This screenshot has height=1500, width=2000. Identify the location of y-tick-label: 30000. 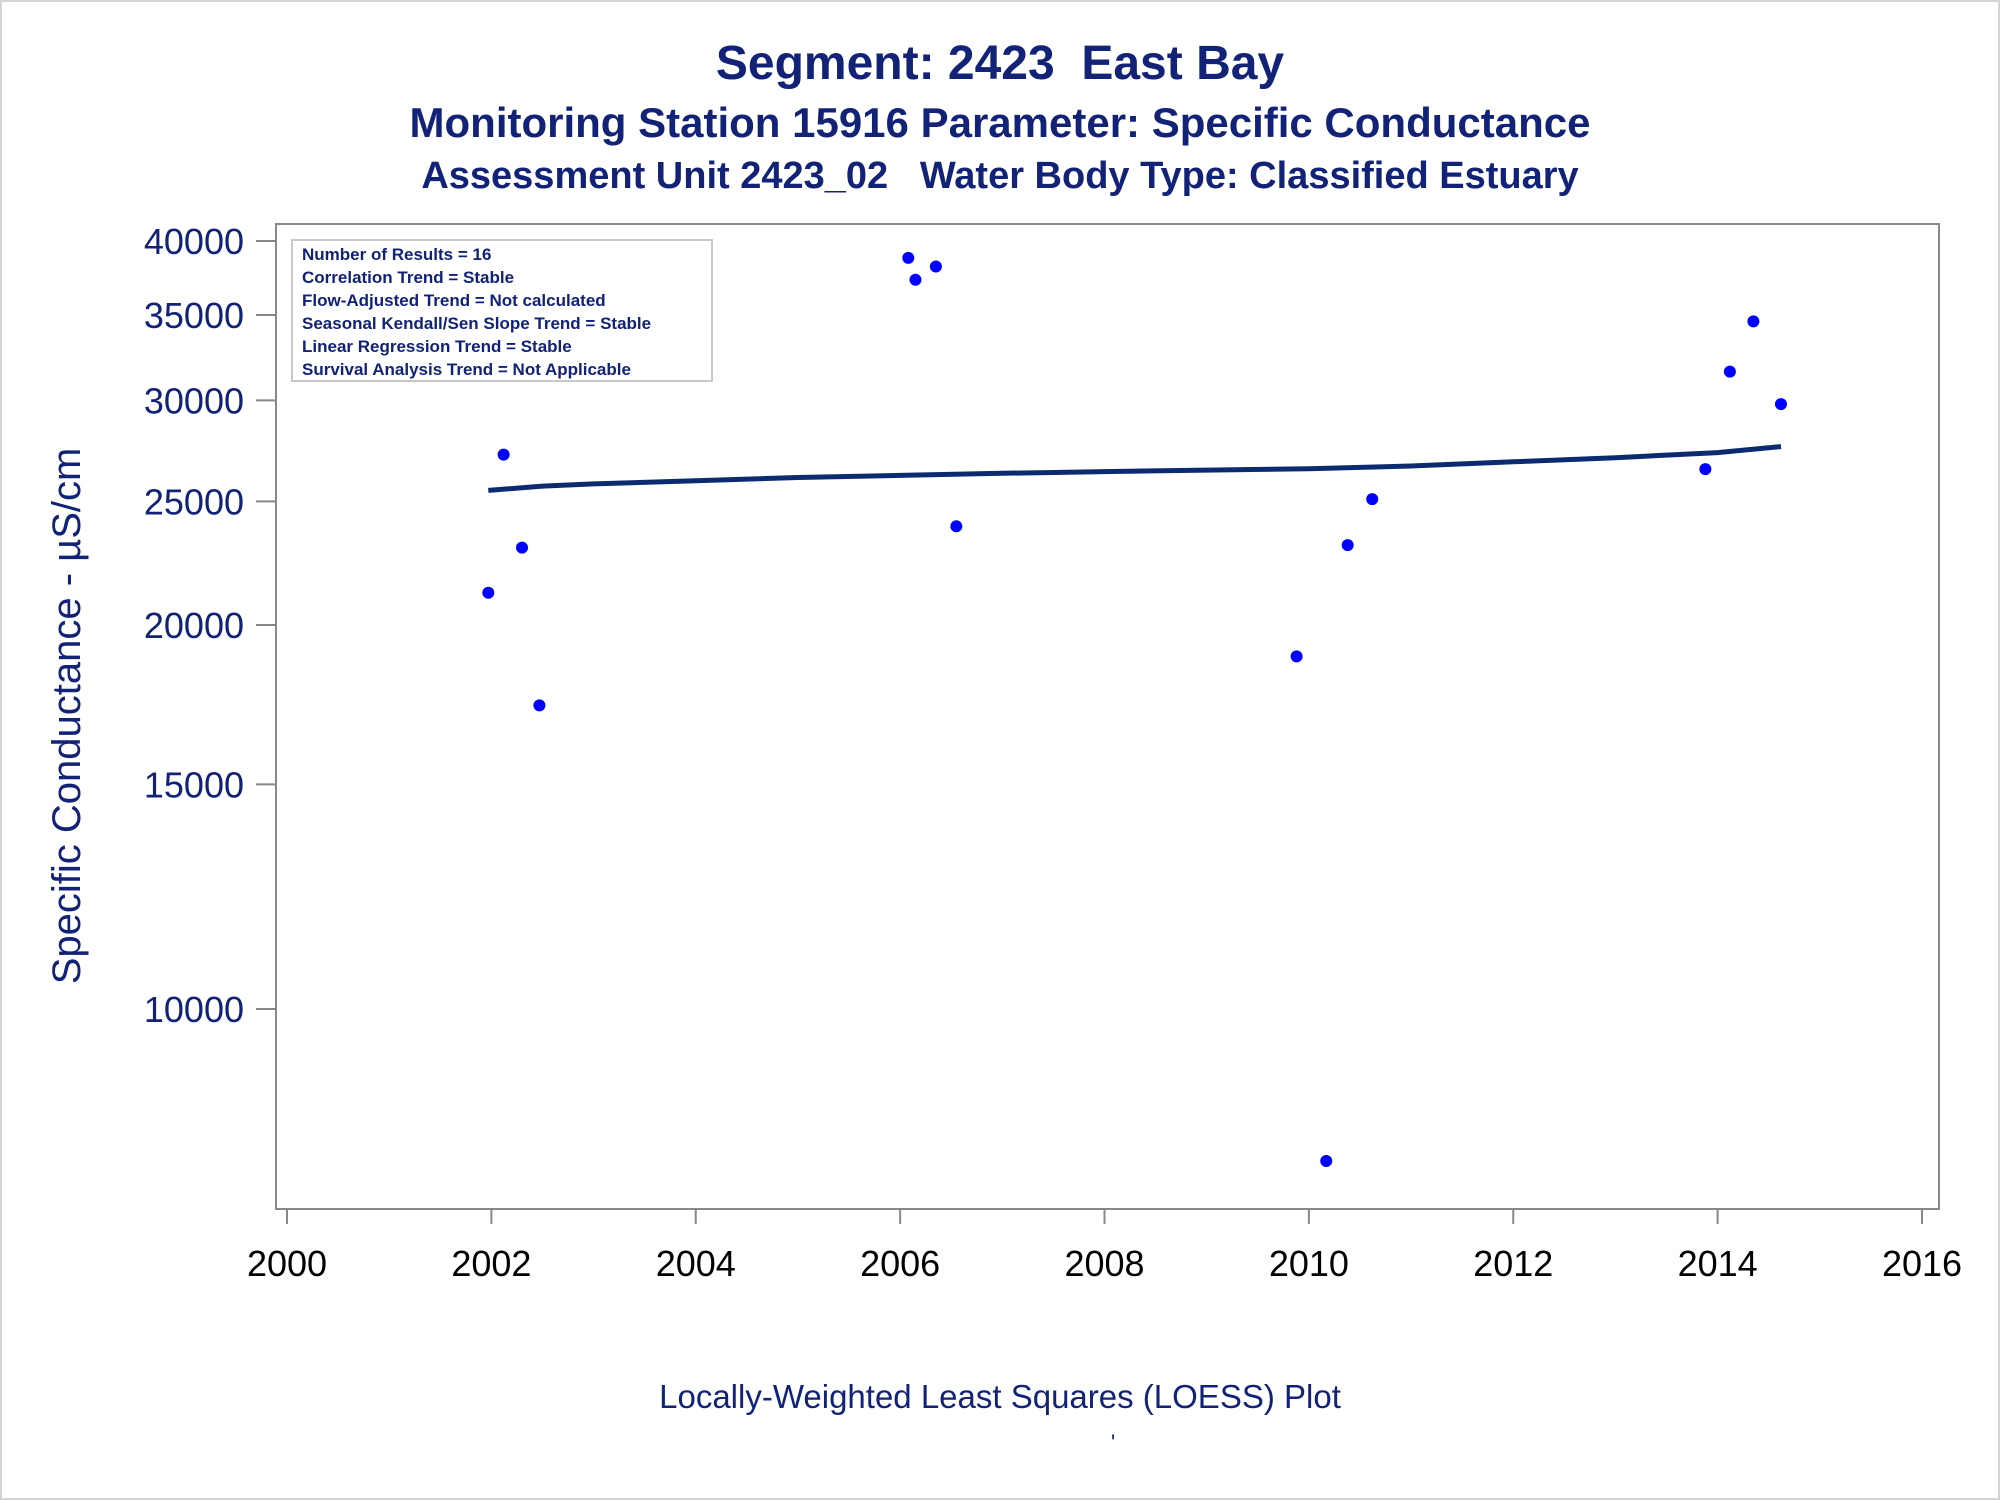
(194, 400).